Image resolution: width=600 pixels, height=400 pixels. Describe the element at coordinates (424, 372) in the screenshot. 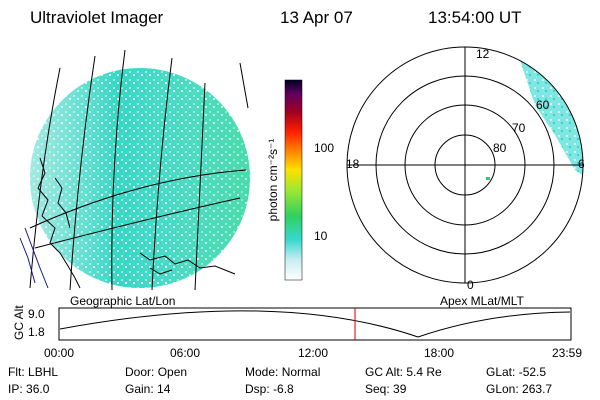

I see `info-gcalt-value: 5.4 Re` at that location.